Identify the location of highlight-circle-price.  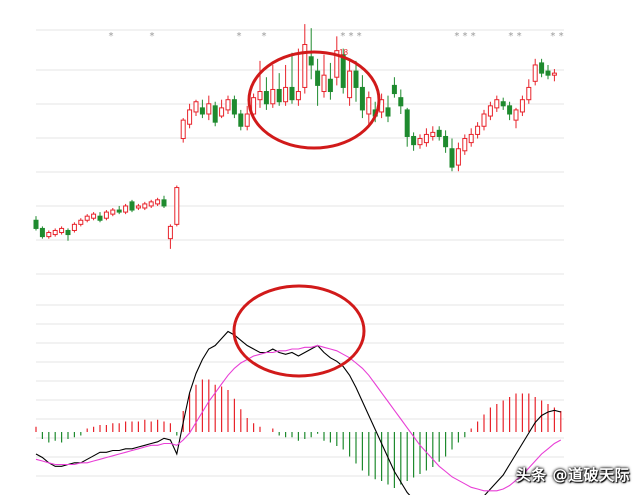
(314, 100).